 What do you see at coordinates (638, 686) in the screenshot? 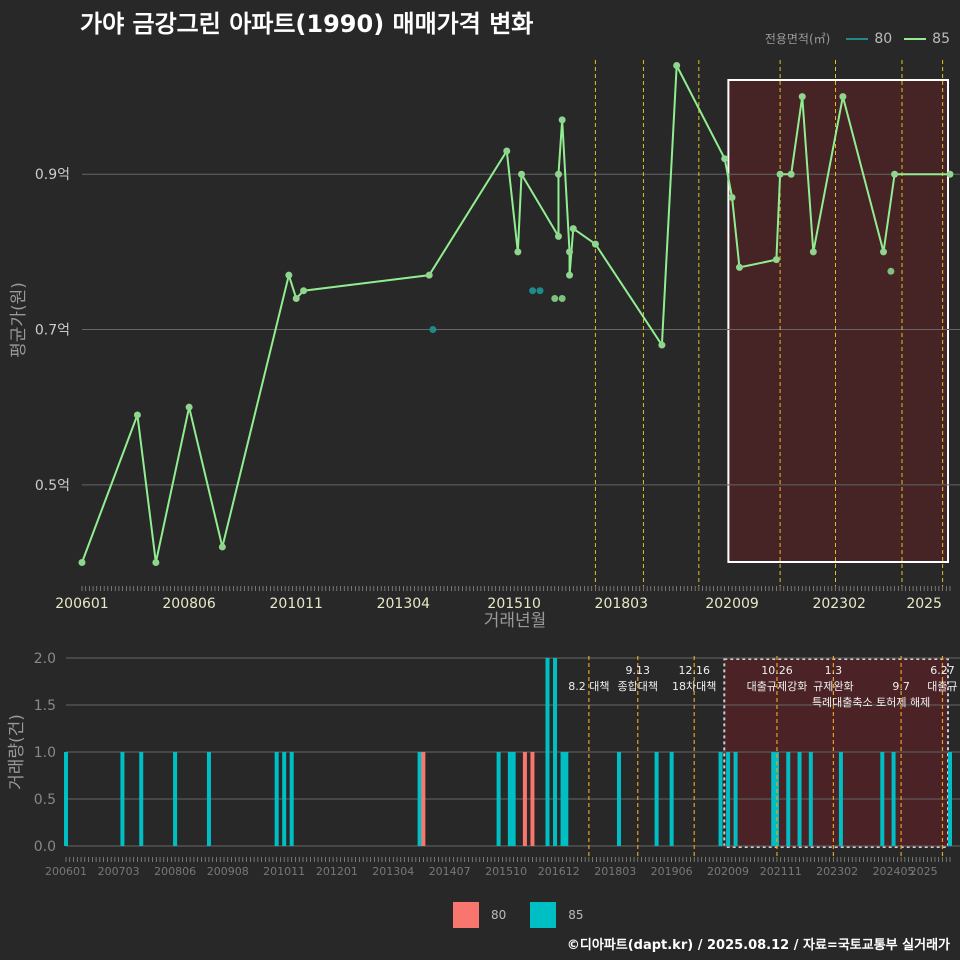
I see `policy-annotation: 종합대책` at bounding box center [638, 686].